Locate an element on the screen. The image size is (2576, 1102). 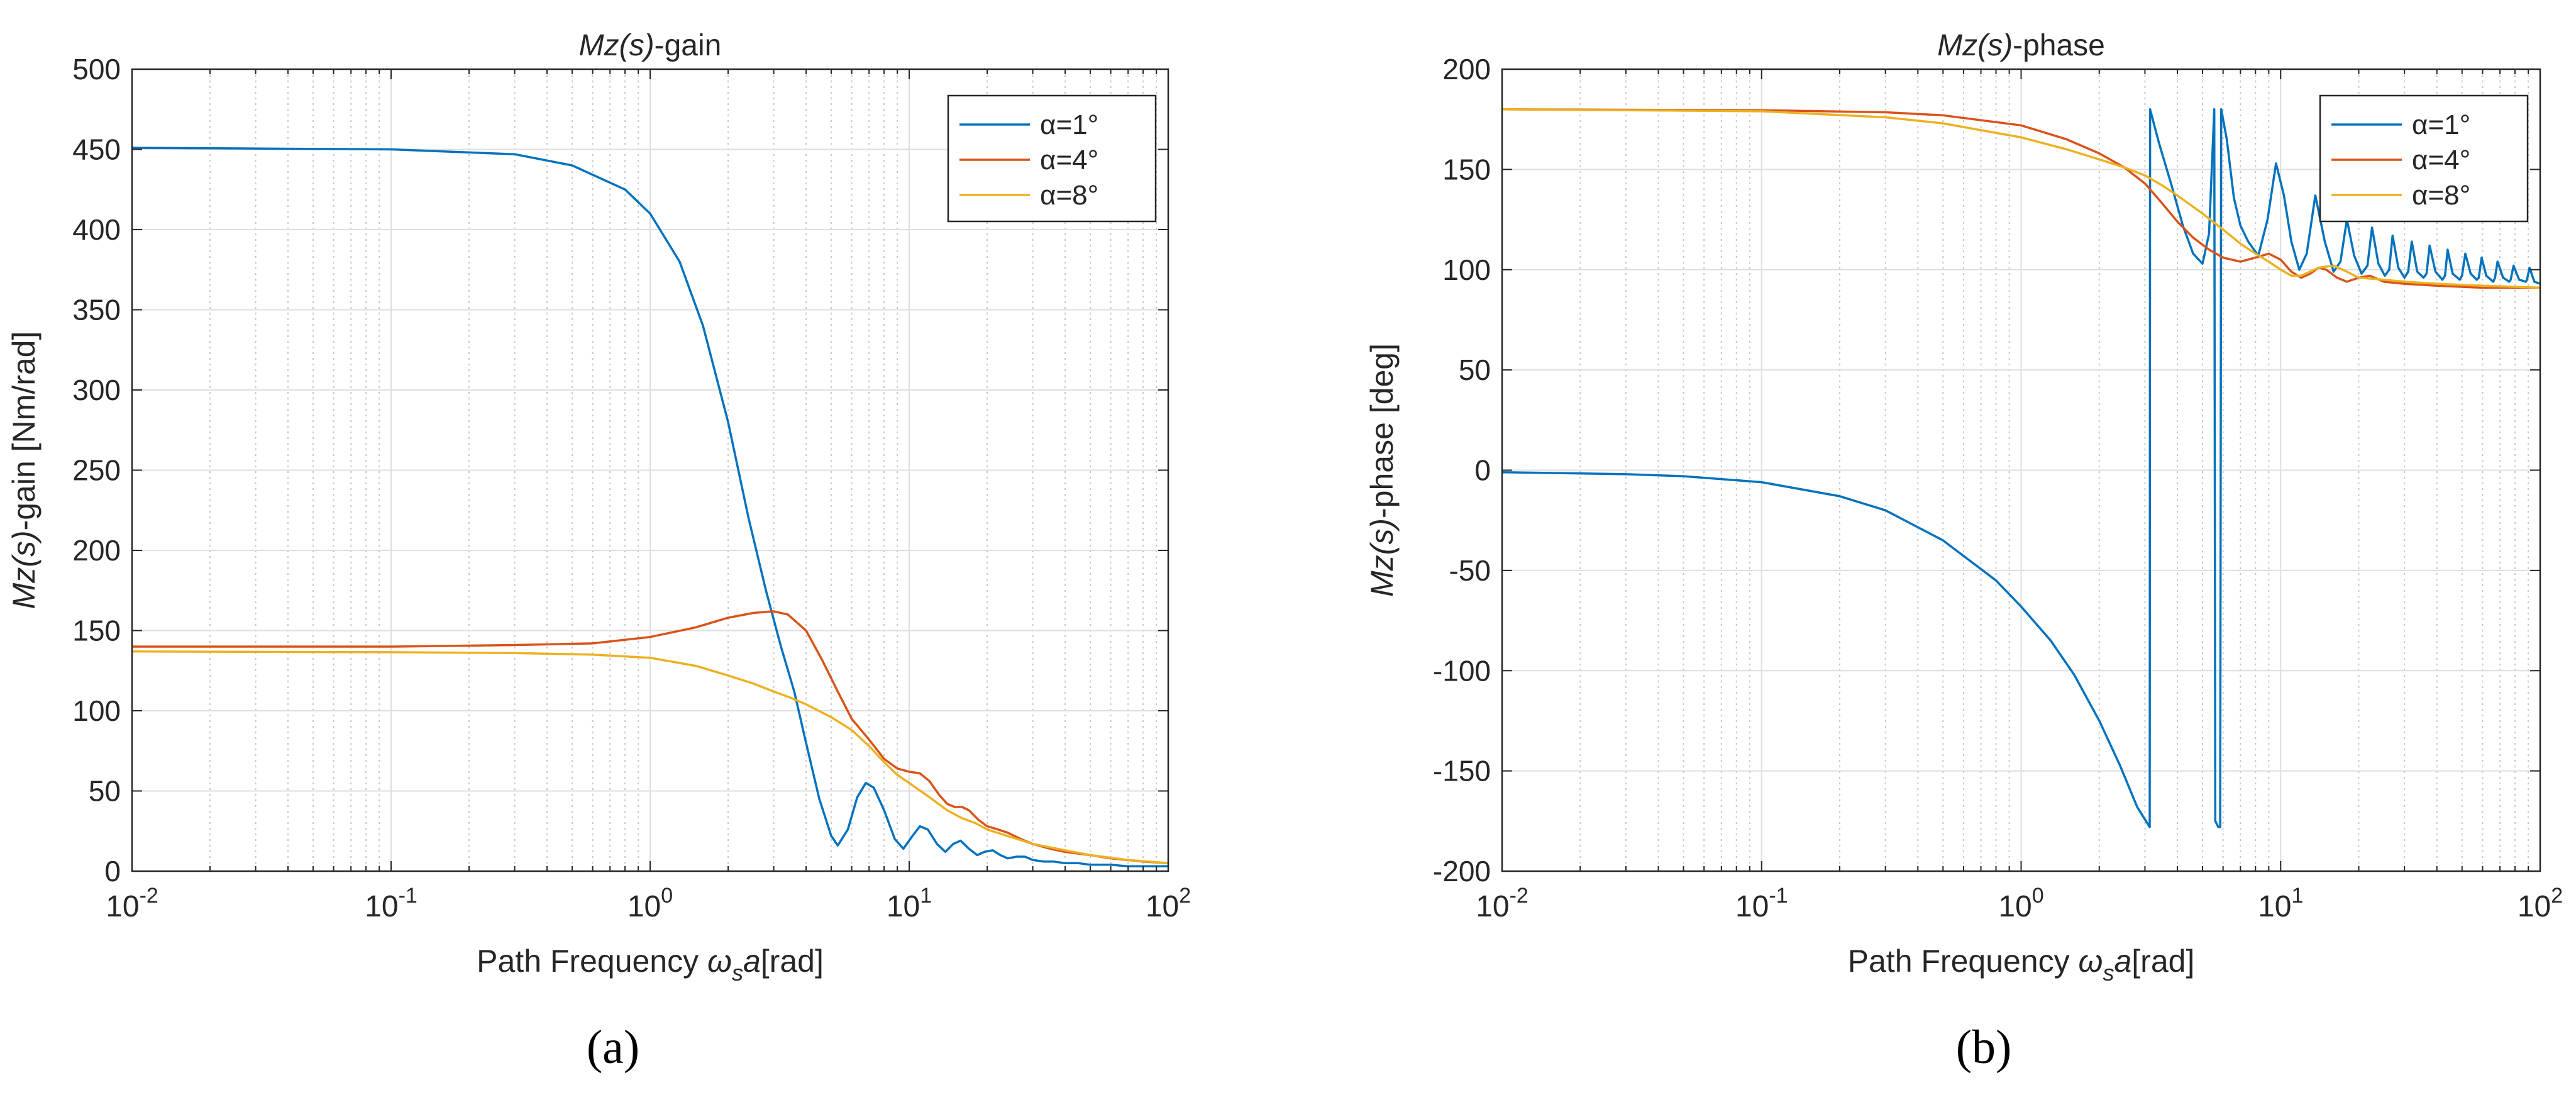
panel-label: (a) is located at coordinates (613, 1047).